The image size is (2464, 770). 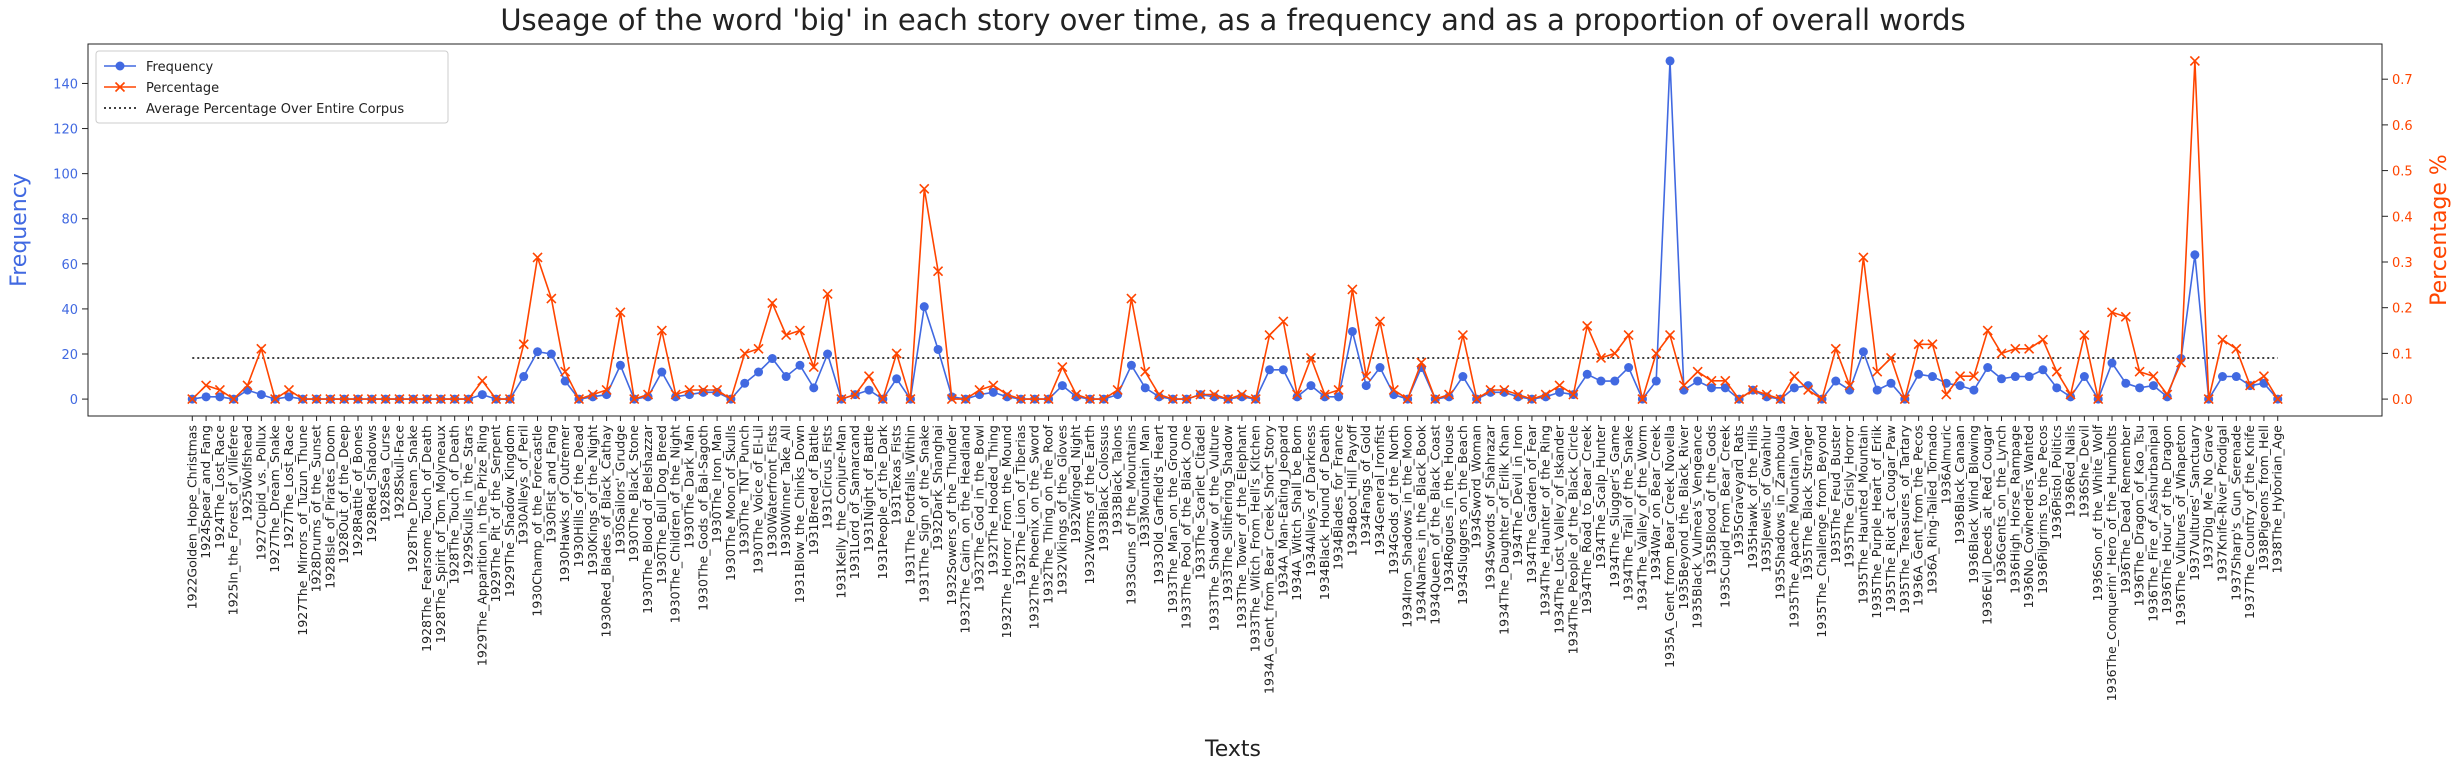 What do you see at coordinates (1586, 519) in the screenshot?
I see `x-tick-label: 1934The_Road_to_Bear_Creek` at bounding box center [1586, 519].